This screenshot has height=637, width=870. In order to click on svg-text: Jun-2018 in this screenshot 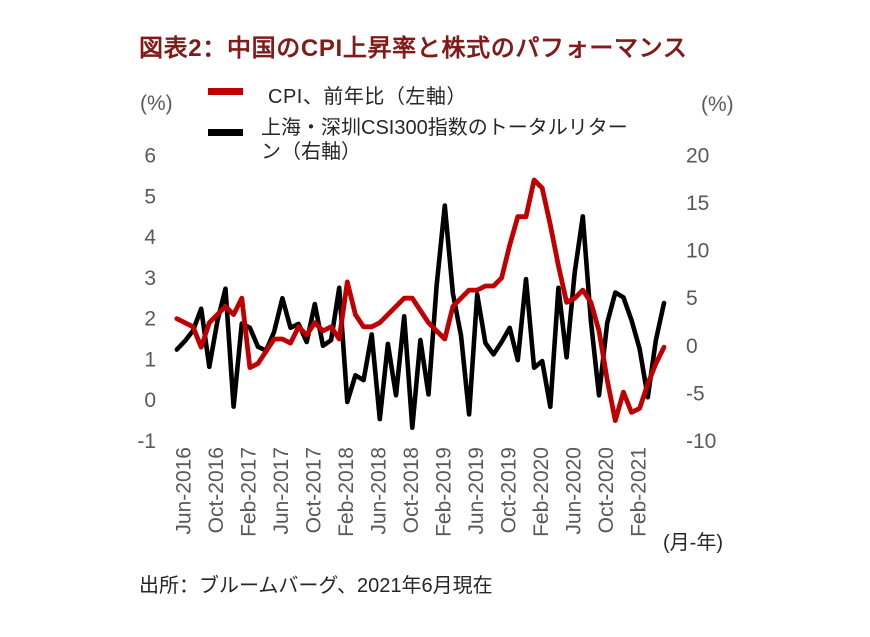, I will do `click(378, 491)`.